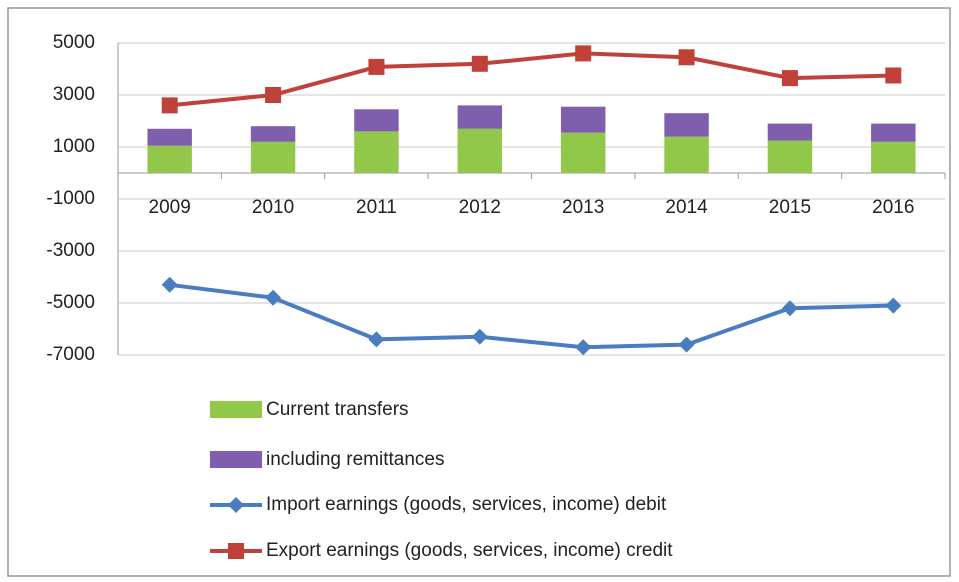 This screenshot has height=582, width=959. What do you see at coordinates (583, 207) in the screenshot?
I see `x-tick-label: 2013` at bounding box center [583, 207].